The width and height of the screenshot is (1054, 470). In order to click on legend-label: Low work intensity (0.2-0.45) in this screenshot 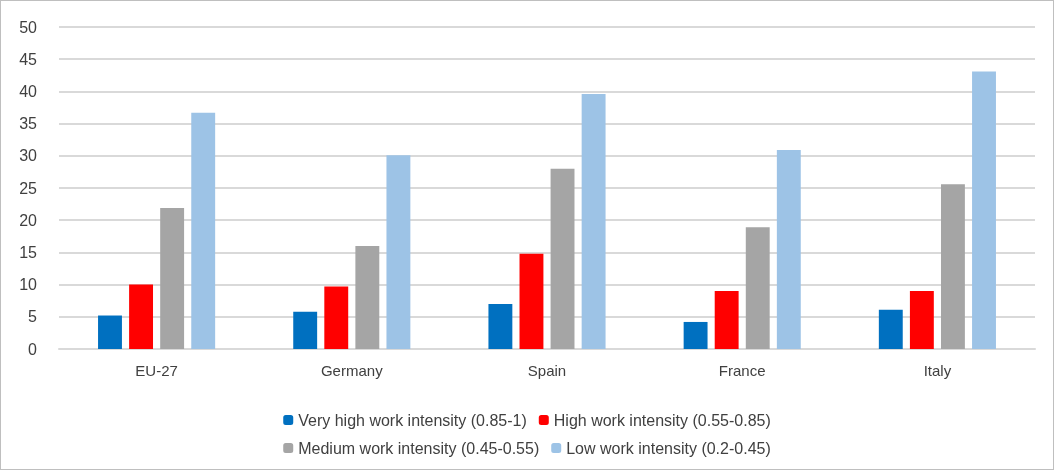, I will do `click(668, 448)`.